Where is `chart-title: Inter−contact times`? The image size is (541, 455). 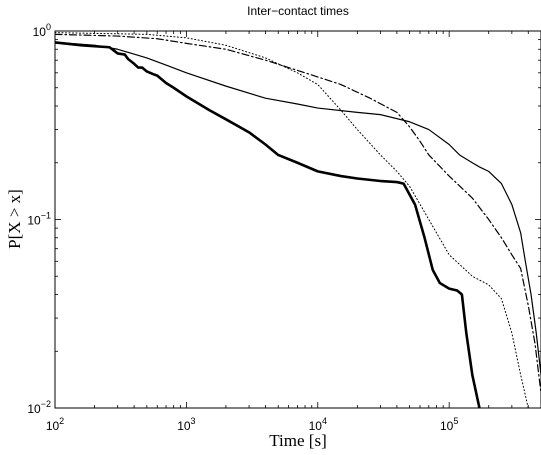 chart-title: Inter−contact times is located at coordinates (298, 11).